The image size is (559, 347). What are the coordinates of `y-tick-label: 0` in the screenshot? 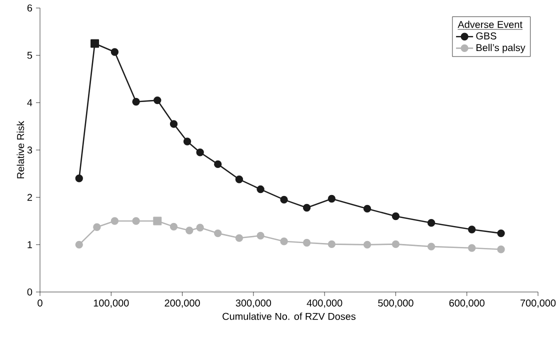 It's located at (29, 292).